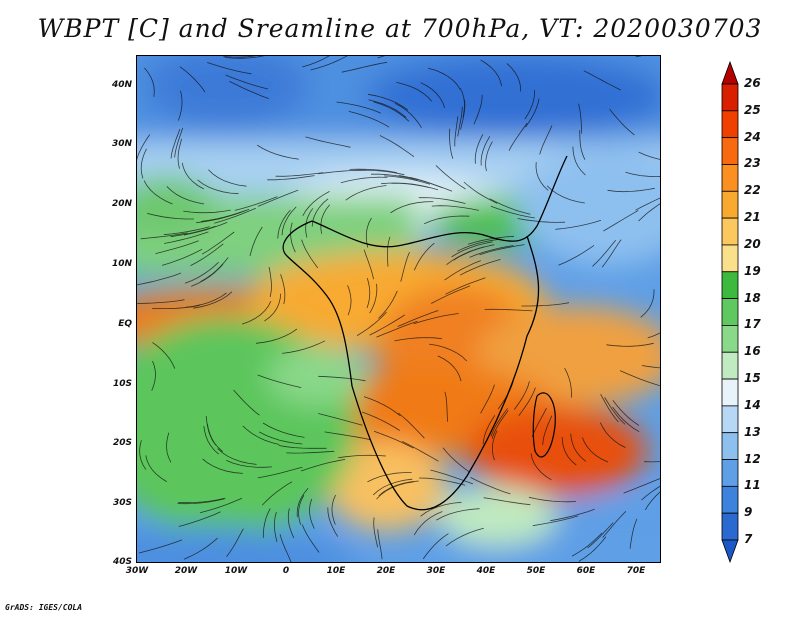 The image size is (800, 618). Describe the element at coordinates (748, 539) in the screenshot. I see `colorbar-label: 7` at that location.